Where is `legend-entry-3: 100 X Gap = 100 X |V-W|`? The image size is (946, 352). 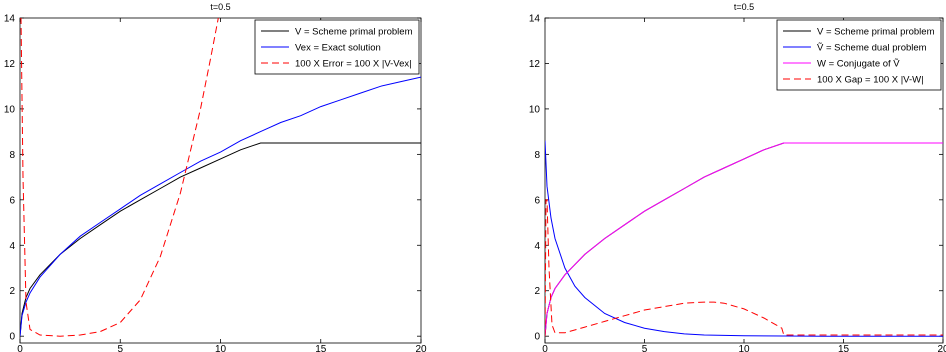 legend-entry-3: 100 X Gap = 100 X |V-W| is located at coordinates (870, 80).